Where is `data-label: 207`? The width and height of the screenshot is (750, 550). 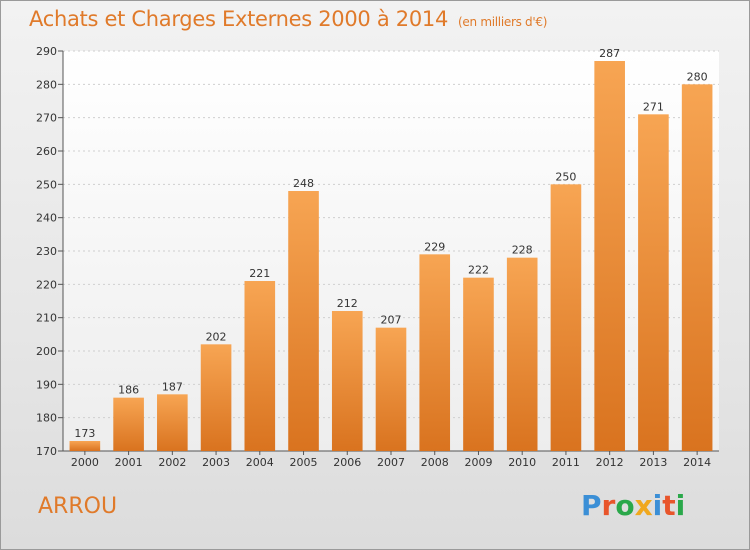 data-label: 207 is located at coordinates (391, 320).